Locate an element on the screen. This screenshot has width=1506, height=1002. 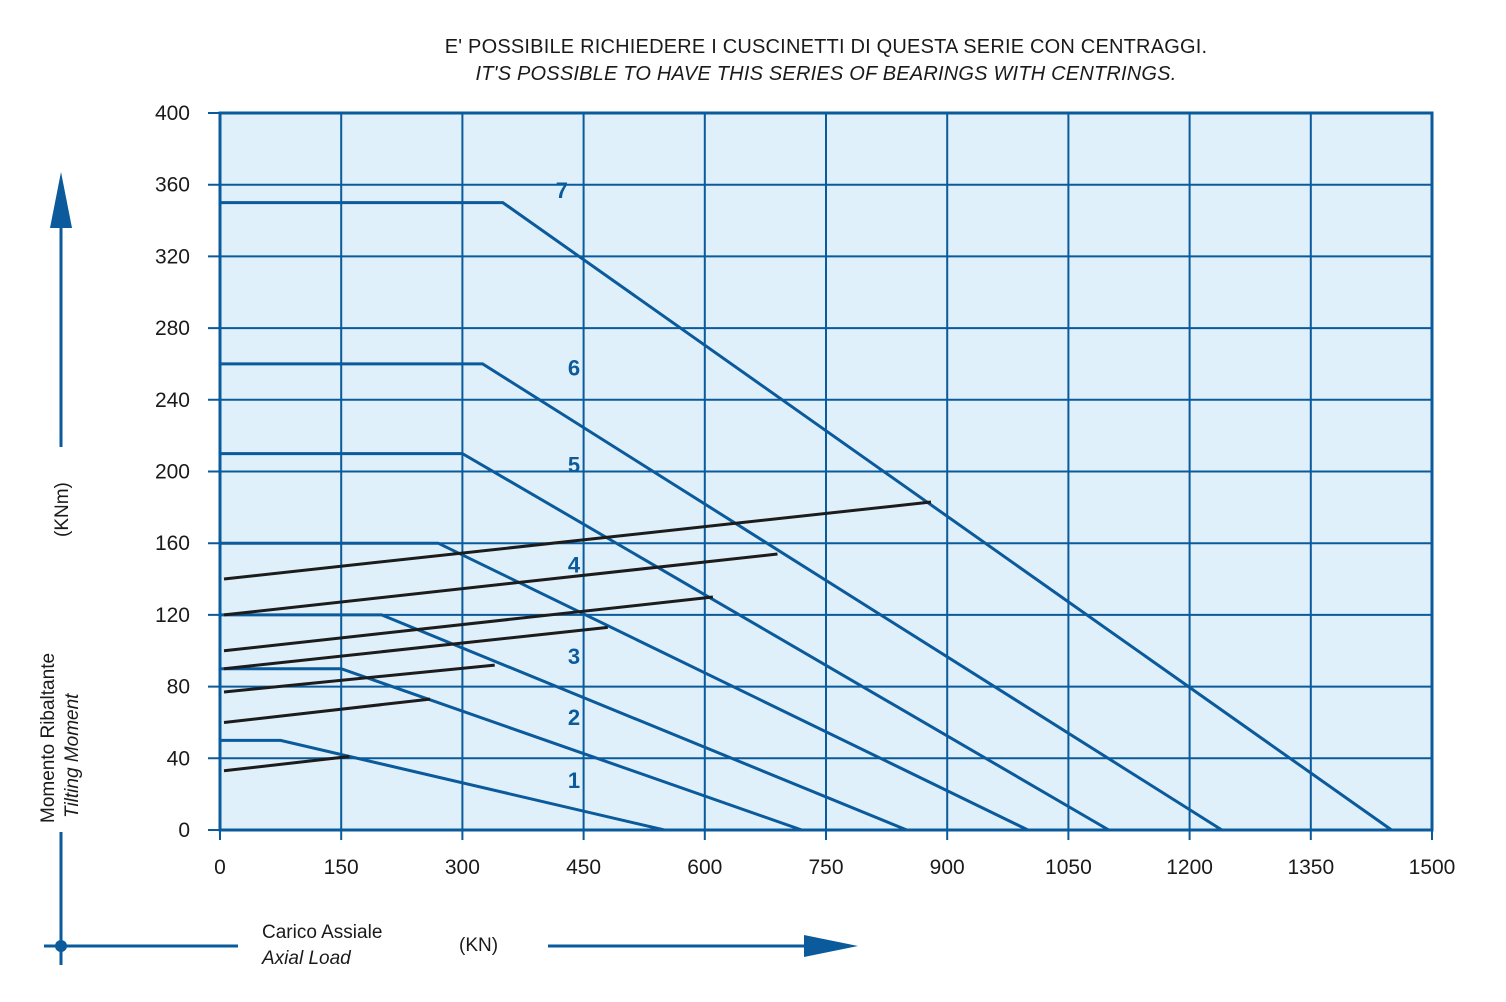
x-tick-label: 1500 is located at coordinates (1432, 867).